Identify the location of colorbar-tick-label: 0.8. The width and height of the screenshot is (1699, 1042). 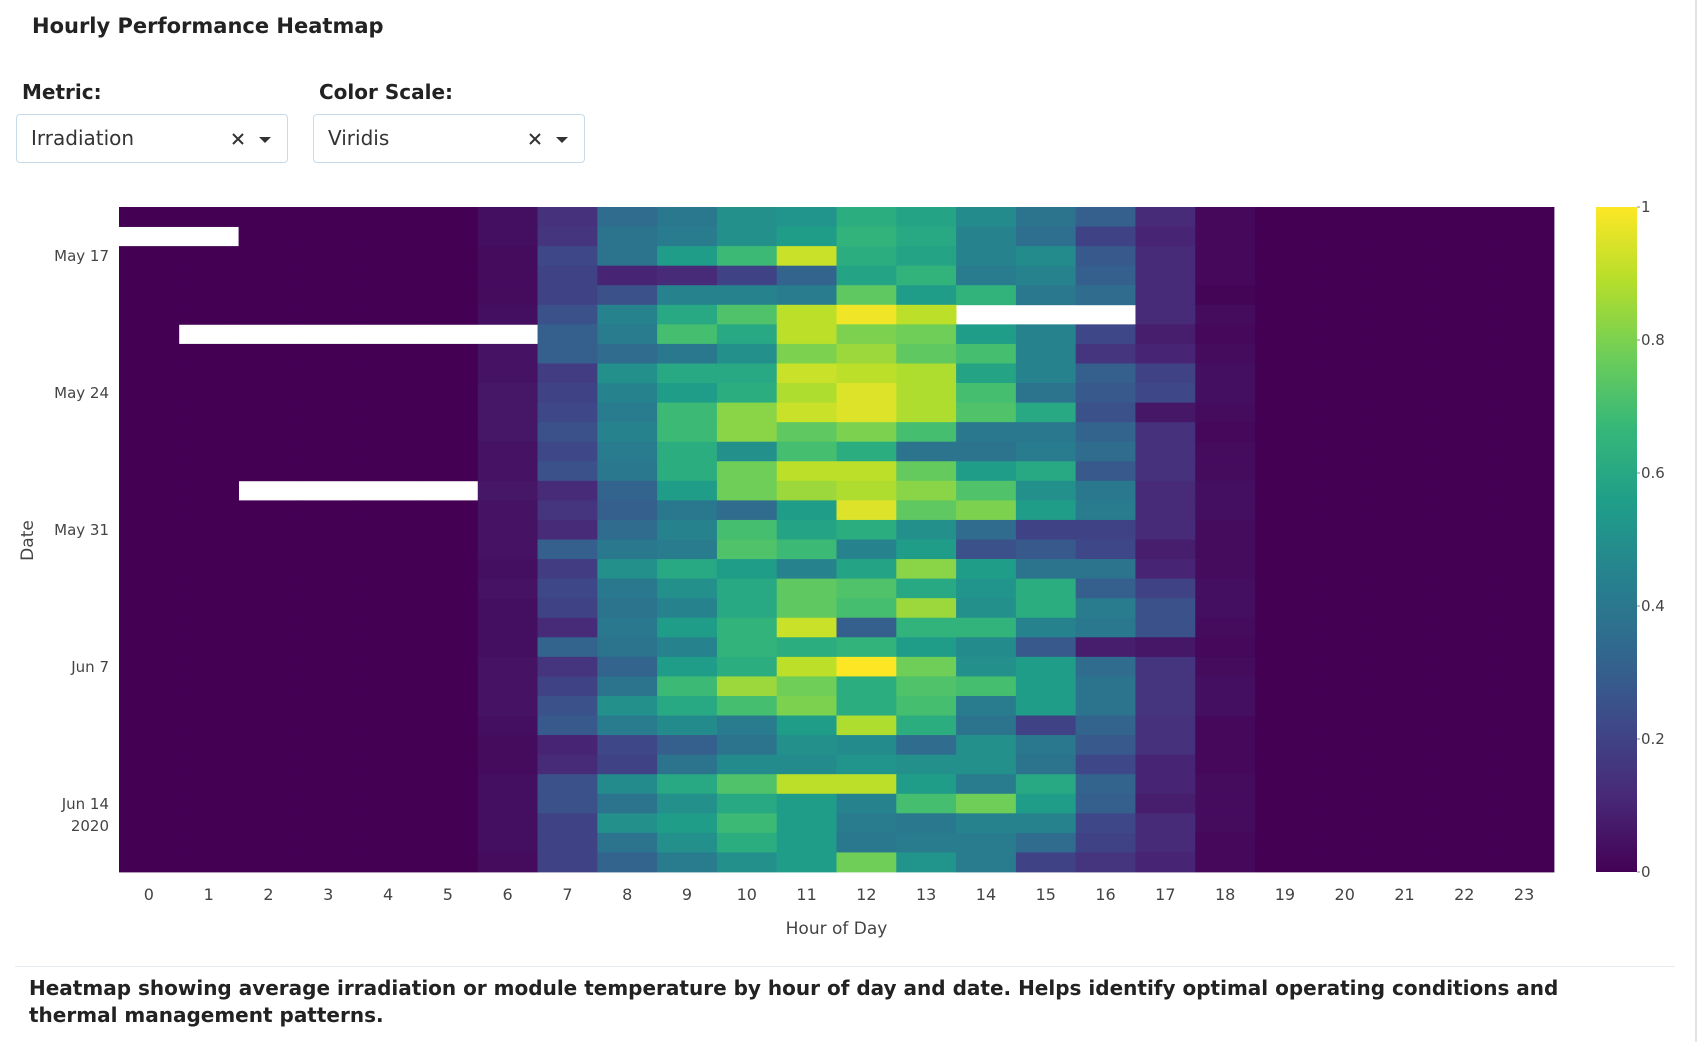
(1653, 340).